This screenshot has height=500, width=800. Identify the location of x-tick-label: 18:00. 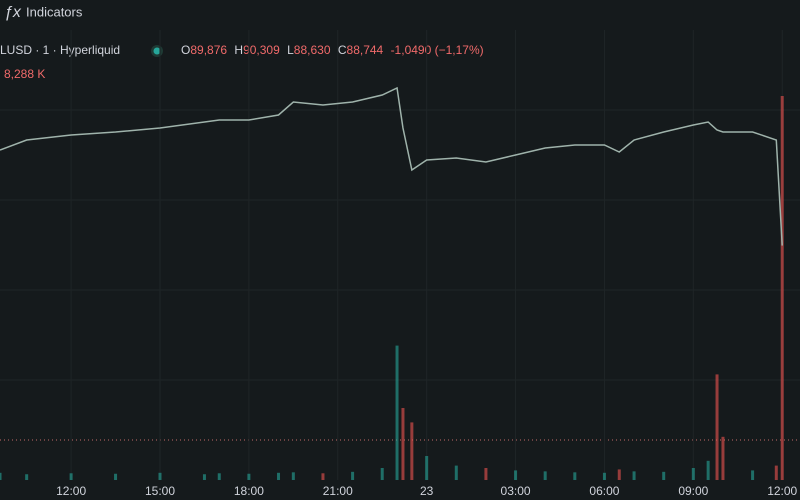
(249, 491).